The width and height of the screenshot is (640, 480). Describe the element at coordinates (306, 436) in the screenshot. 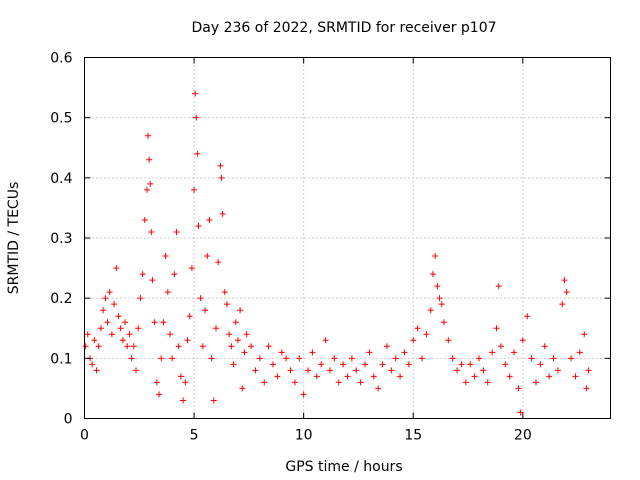

I see `x-tick-labels: 0 5 10 15 20` at that location.